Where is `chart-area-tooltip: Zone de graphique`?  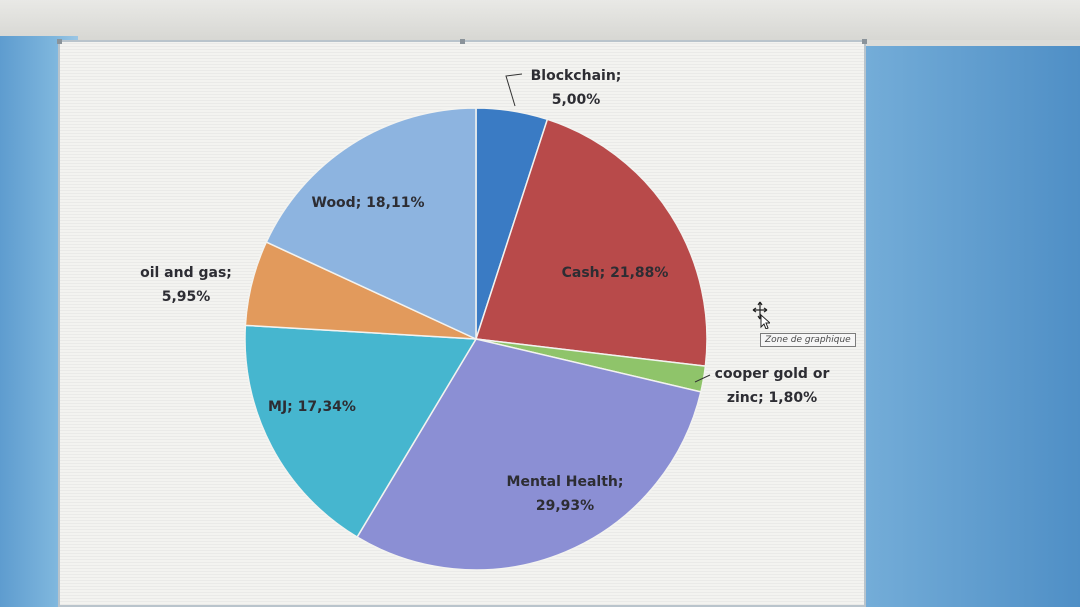
chart-area-tooltip: Zone de graphique is located at coordinates (808, 340).